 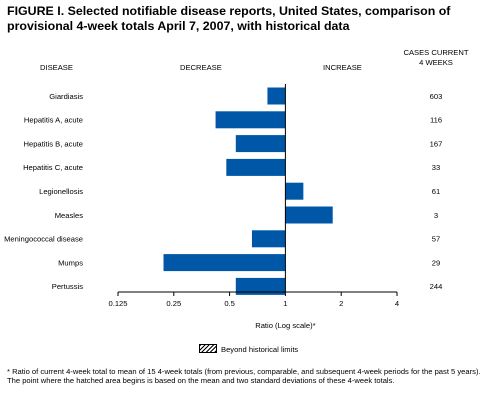 I want to click on bar-meningococcal-disease, so click(x=268, y=239).